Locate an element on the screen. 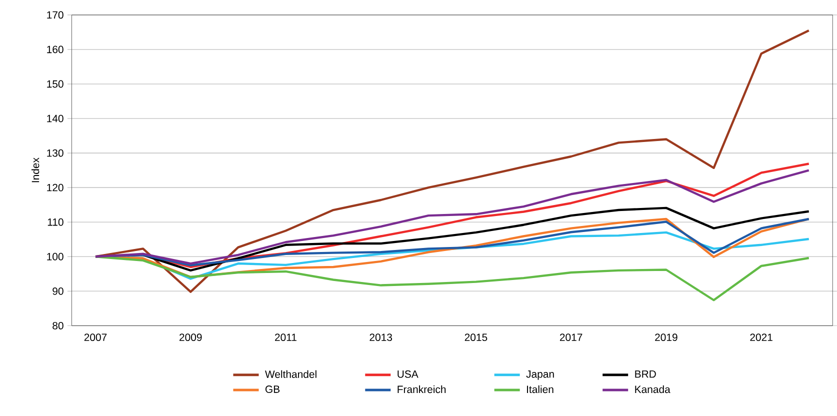 The height and width of the screenshot is (416, 837). x-tick-label: 2021 is located at coordinates (761, 337).